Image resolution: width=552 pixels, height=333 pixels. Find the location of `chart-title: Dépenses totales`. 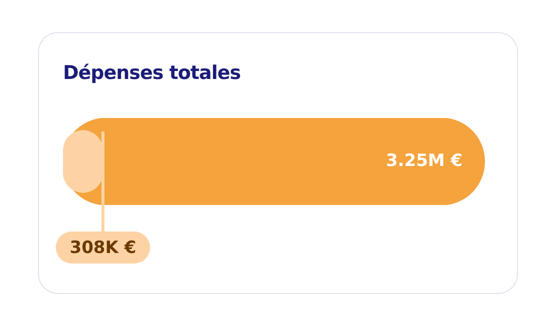

chart-title: Dépenses totales is located at coordinates (152, 73).